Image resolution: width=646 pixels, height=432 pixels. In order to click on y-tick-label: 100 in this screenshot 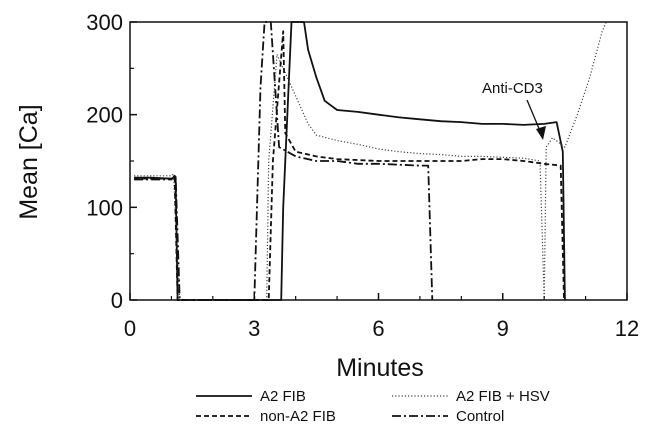, I will do `click(104, 207)`.